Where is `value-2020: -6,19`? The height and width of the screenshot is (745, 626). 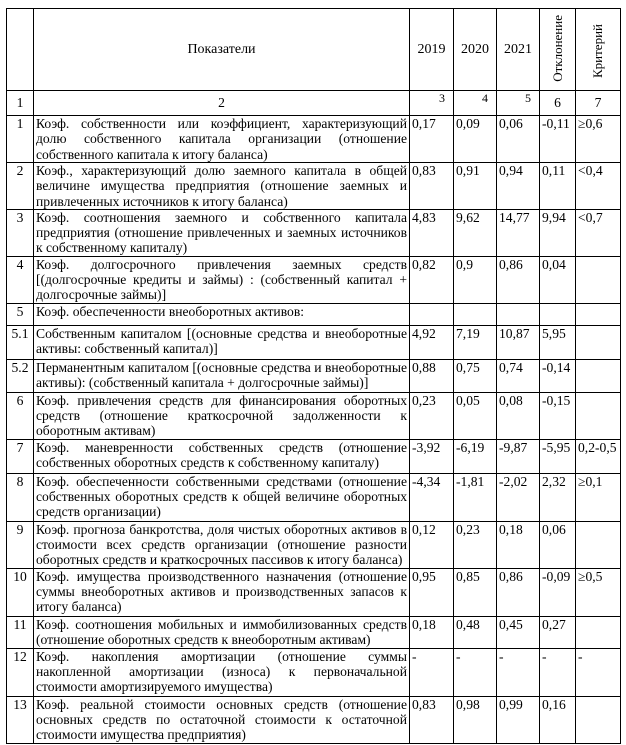
value-2020: -6,19 is located at coordinates (475, 456).